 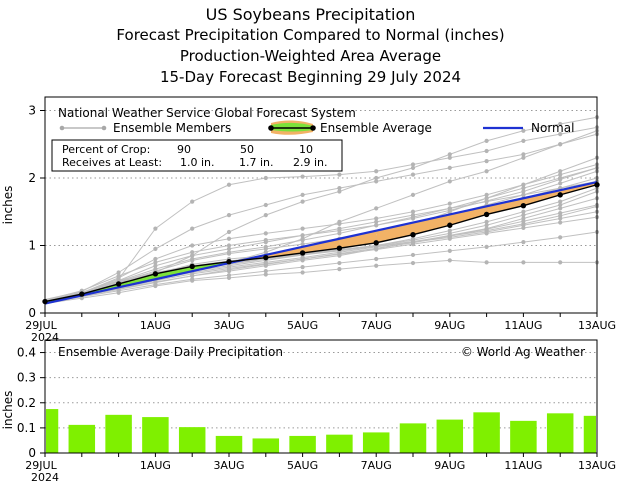 I want to click on crop-table-box, so click(x=197, y=155).